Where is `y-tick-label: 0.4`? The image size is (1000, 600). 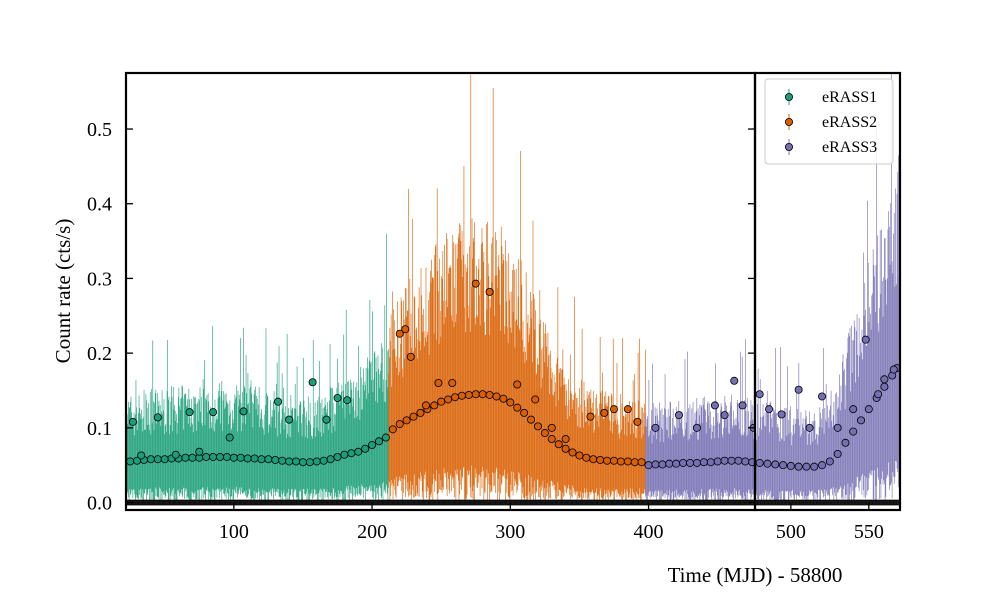 y-tick-label: 0.4 is located at coordinates (99, 205).